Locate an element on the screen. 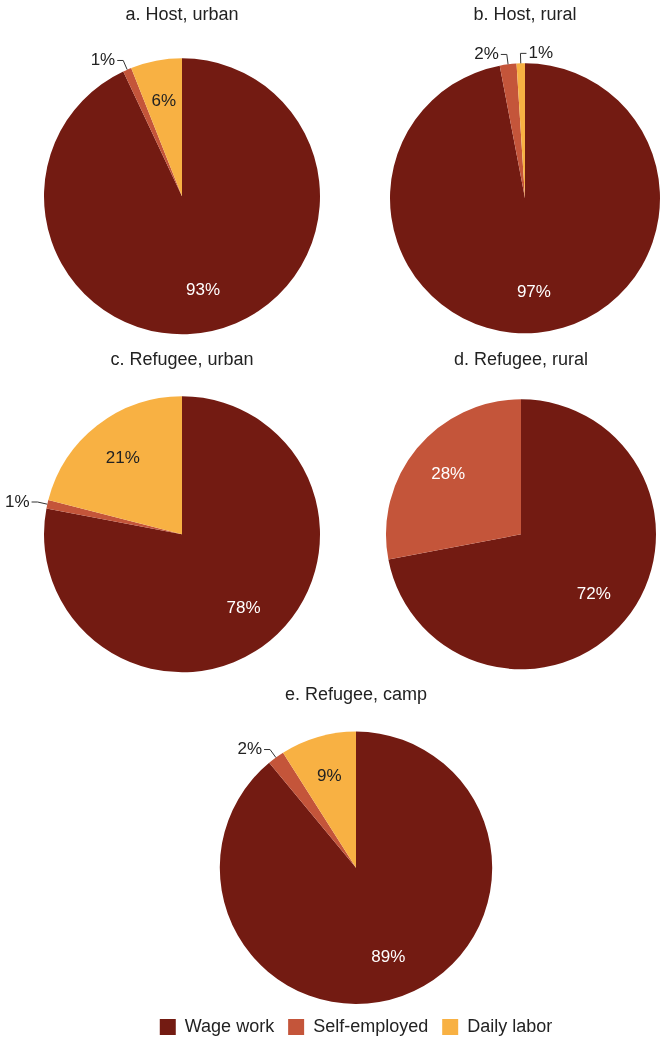  data-label: 21% is located at coordinates (122, 457).